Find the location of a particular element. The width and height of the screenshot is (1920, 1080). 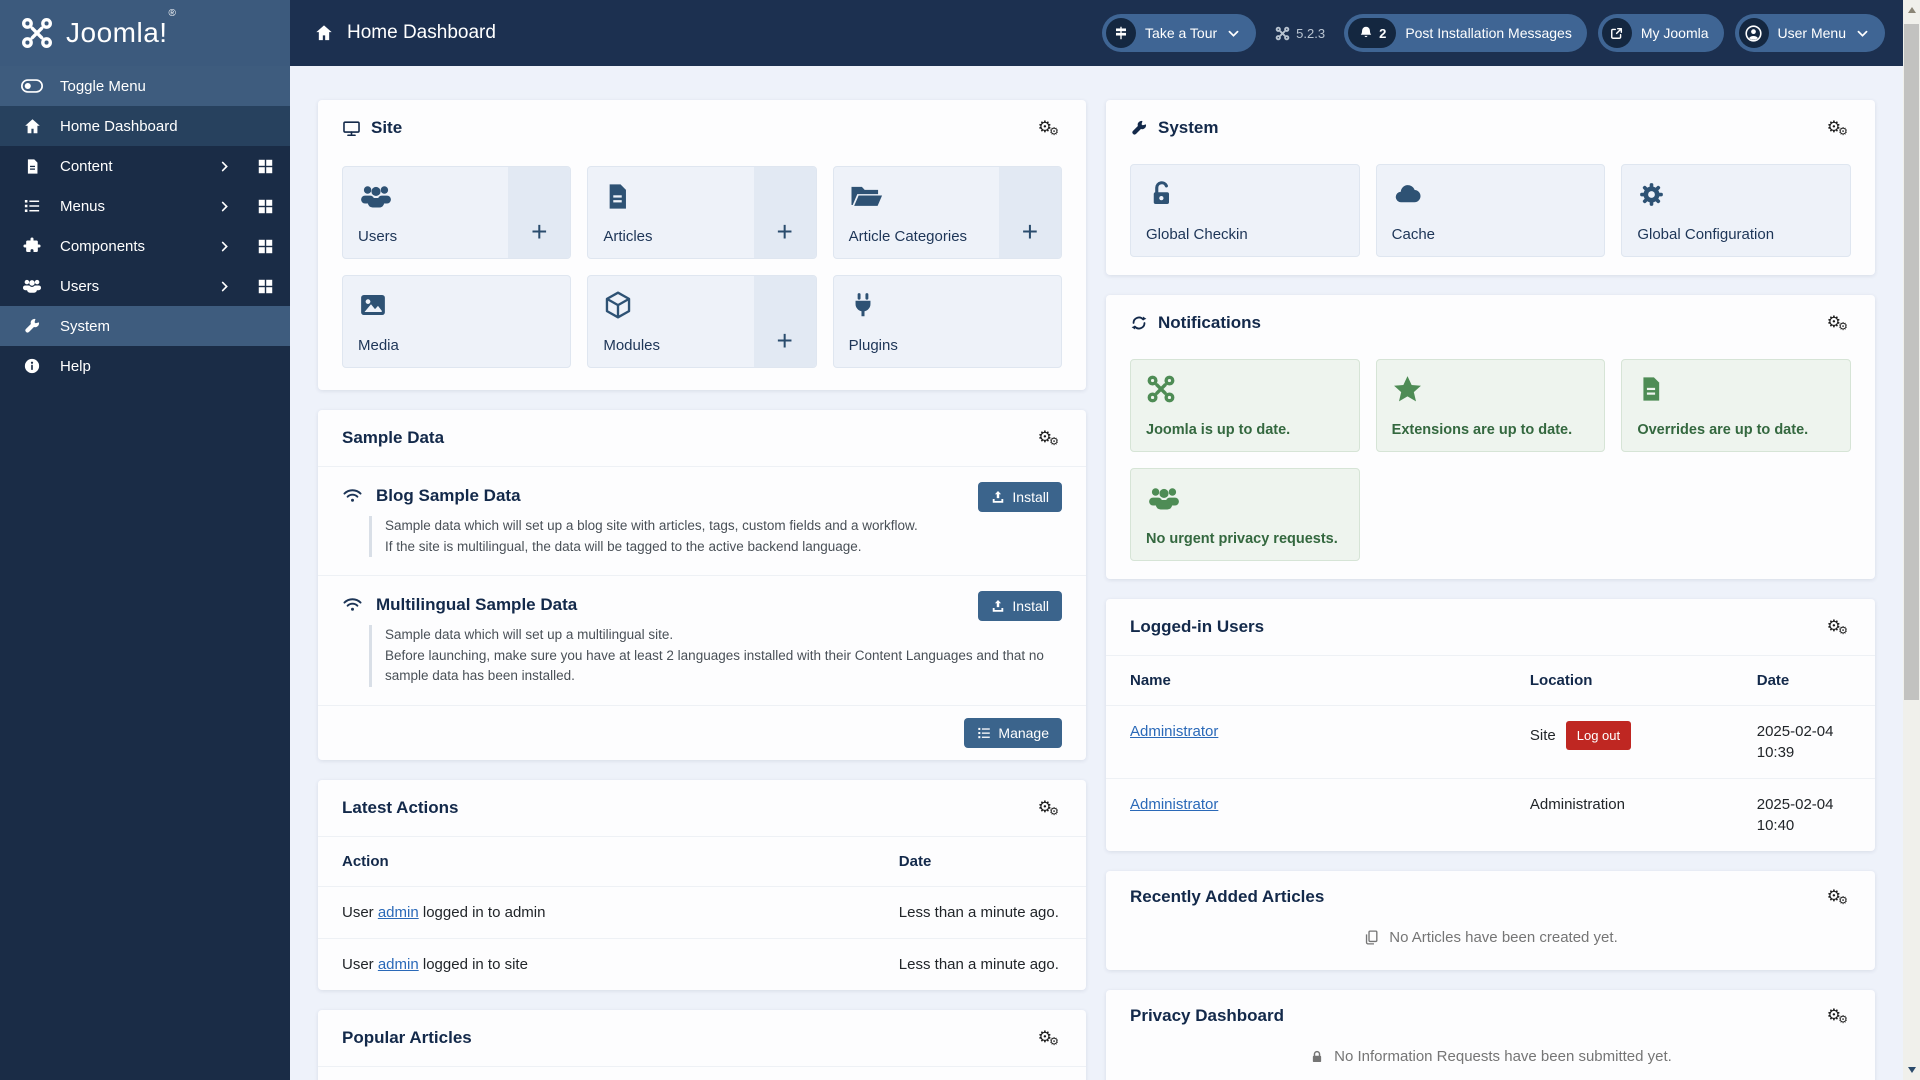

sidebar-item-label: Home Dashboard is located at coordinates (119, 126).